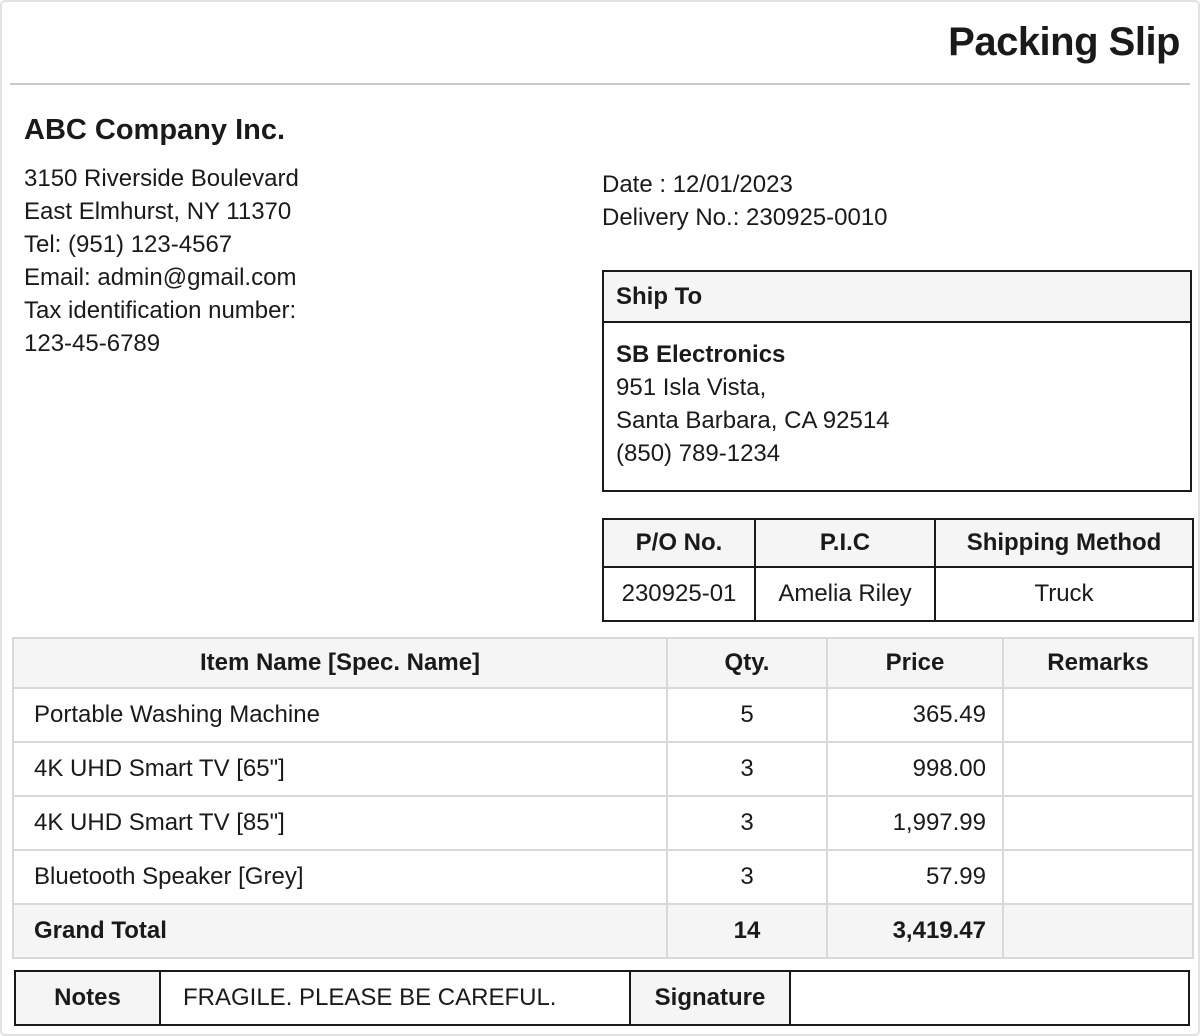 This screenshot has height=1036, width=1200. Describe the element at coordinates (915, 877) in the screenshot. I see `item-price: 57.99` at that location.